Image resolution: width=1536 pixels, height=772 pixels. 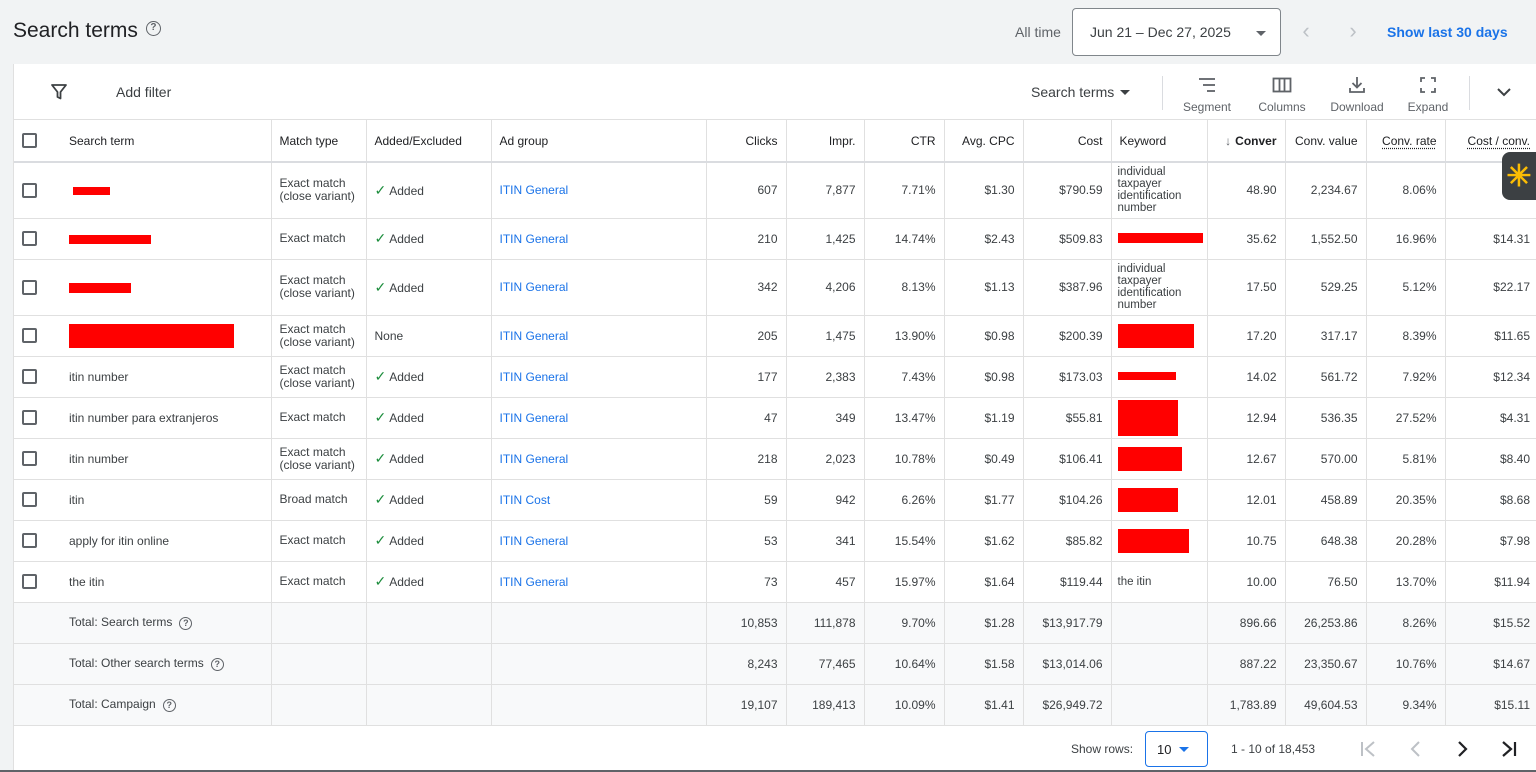 I want to click on impressions-cell: 7,877, so click(x=825, y=190).